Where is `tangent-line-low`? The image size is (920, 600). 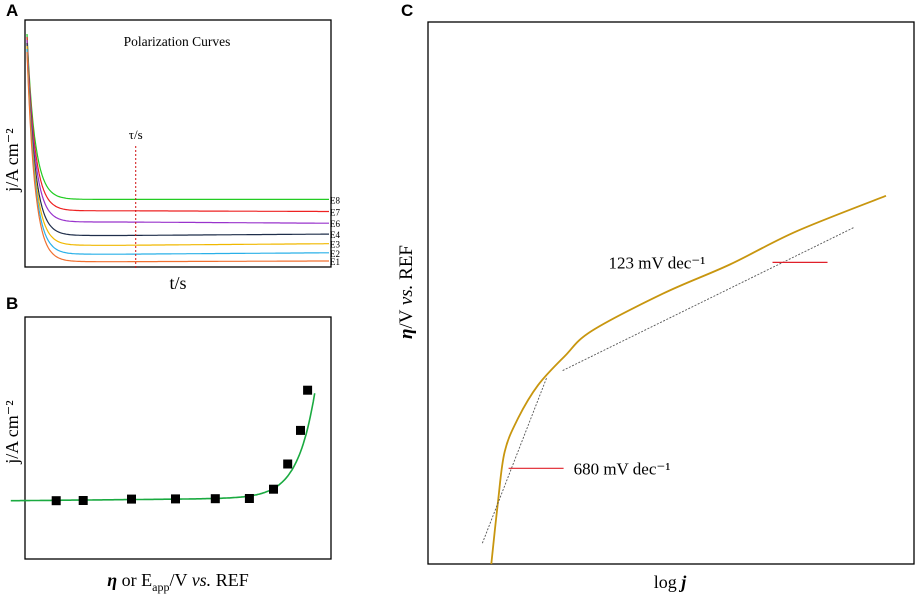
tangent-line-low is located at coordinates (514, 460).